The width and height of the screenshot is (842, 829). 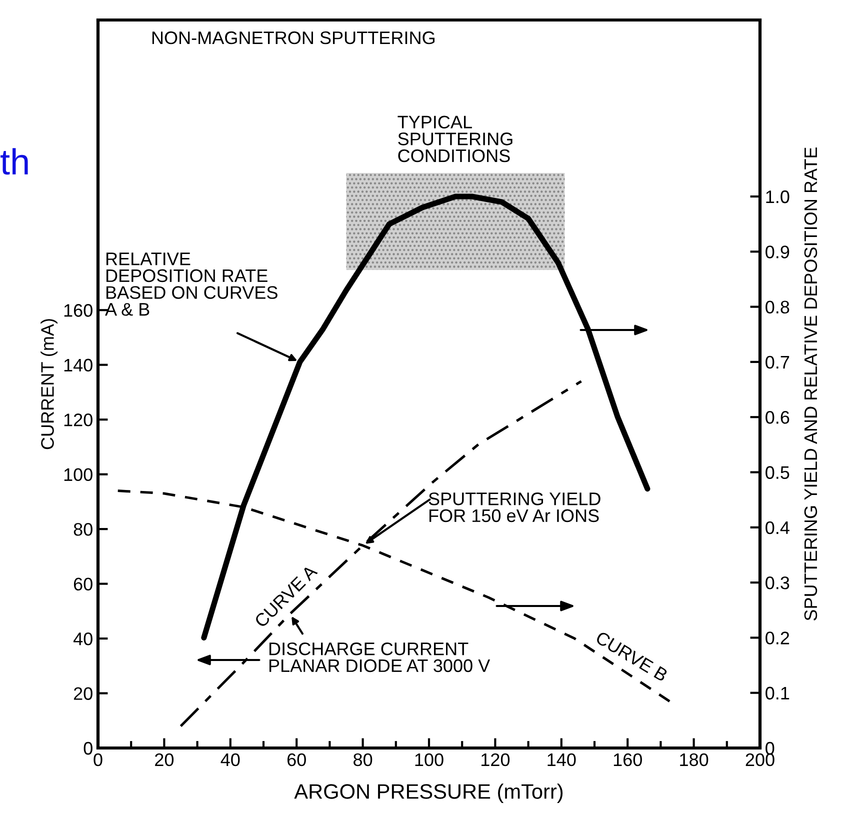 What do you see at coordinates (455, 139) in the screenshot?
I see `band-label: TYPICAL SPUTTERING CONDITIONS` at bounding box center [455, 139].